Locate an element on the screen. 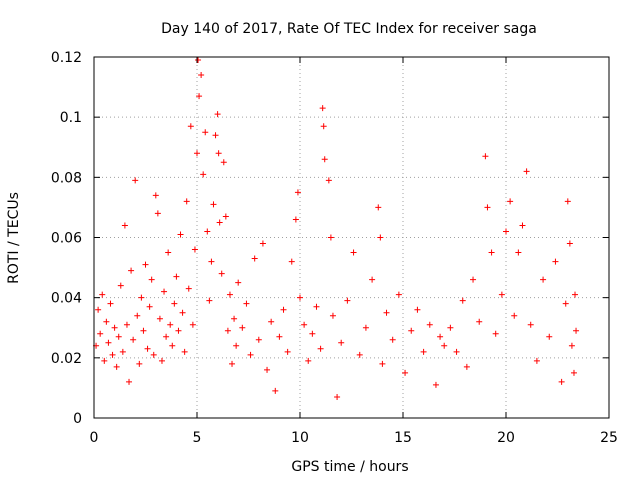 Image resolution: width=640 pixels, height=480 pixels. y-tick-label: 0.08 is located at coordinates (66, 178).